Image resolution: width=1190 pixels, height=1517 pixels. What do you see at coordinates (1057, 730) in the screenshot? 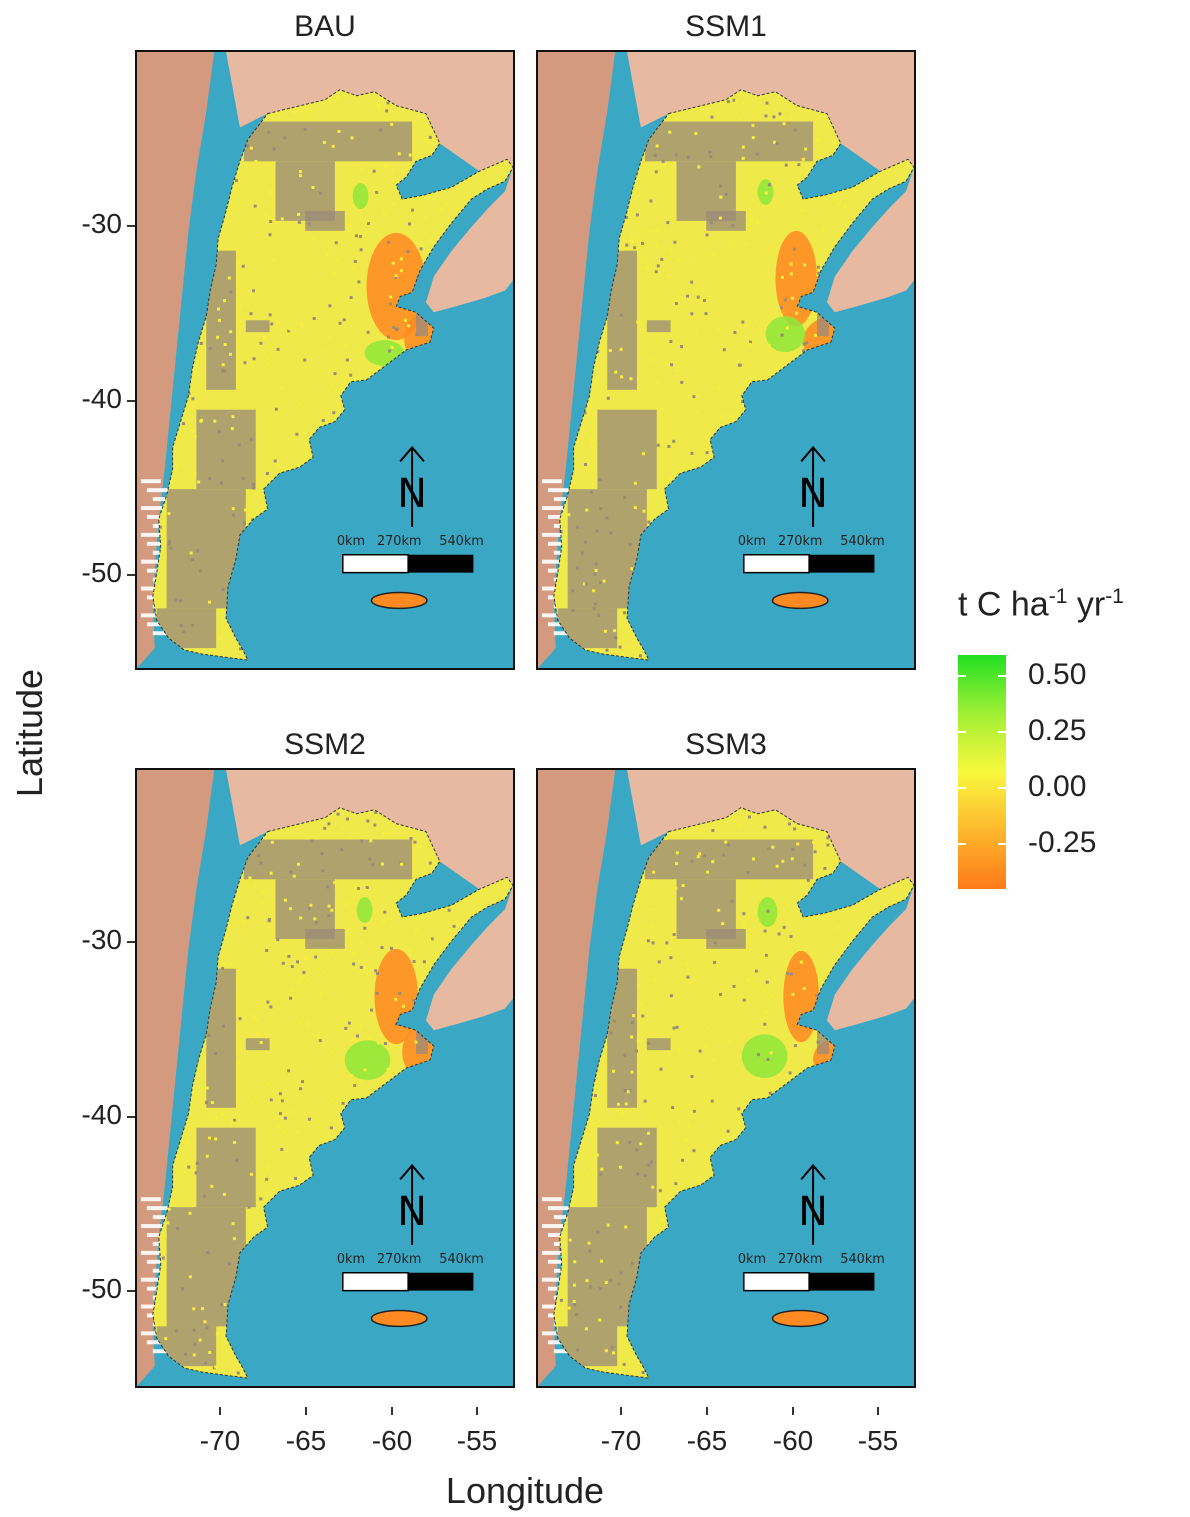
I see `legend-label: 0.25` at bounding box center [1057, 730].